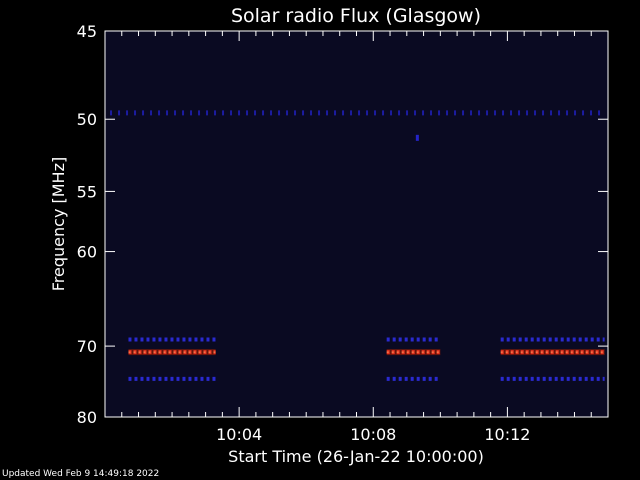 The width and height of the screenshot is (640, 480). Describe the element at coordinates (356, 16) in the screenshot. I see `chart-title: Solar radio Flux (Glasgow)` at that location.